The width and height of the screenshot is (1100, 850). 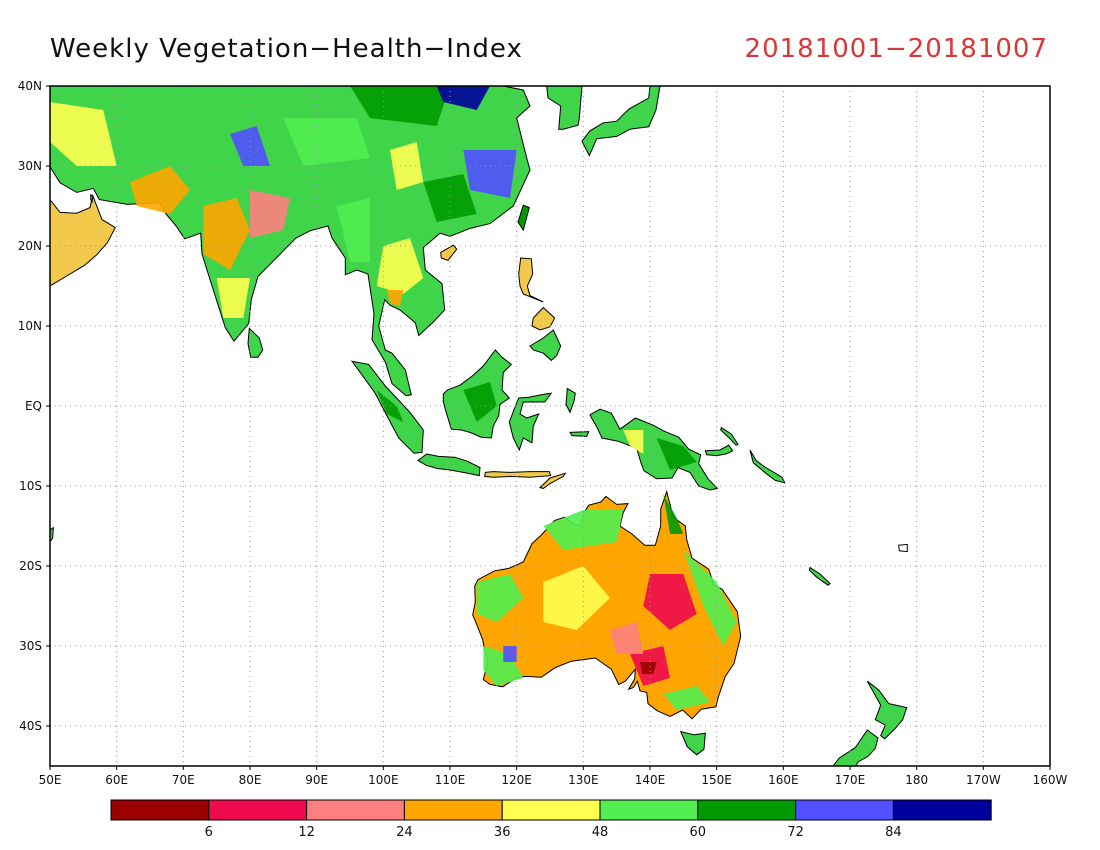 What do you see at coordinates (543, 318) in the screenshot?
I see `landmass-visayas` at bounding box center [543, 318].